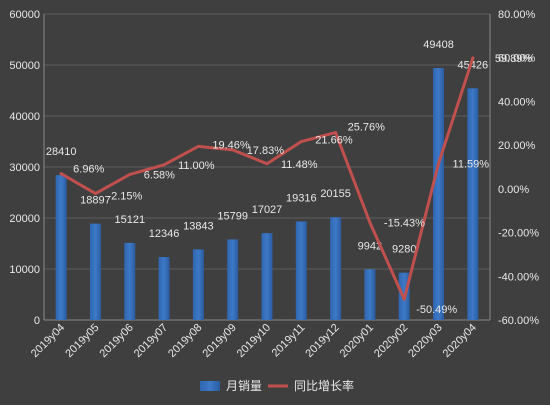 This screenshot has height=405, width=550. I want to click on y-right-tick-label: -40.00%, so click(518, 277).